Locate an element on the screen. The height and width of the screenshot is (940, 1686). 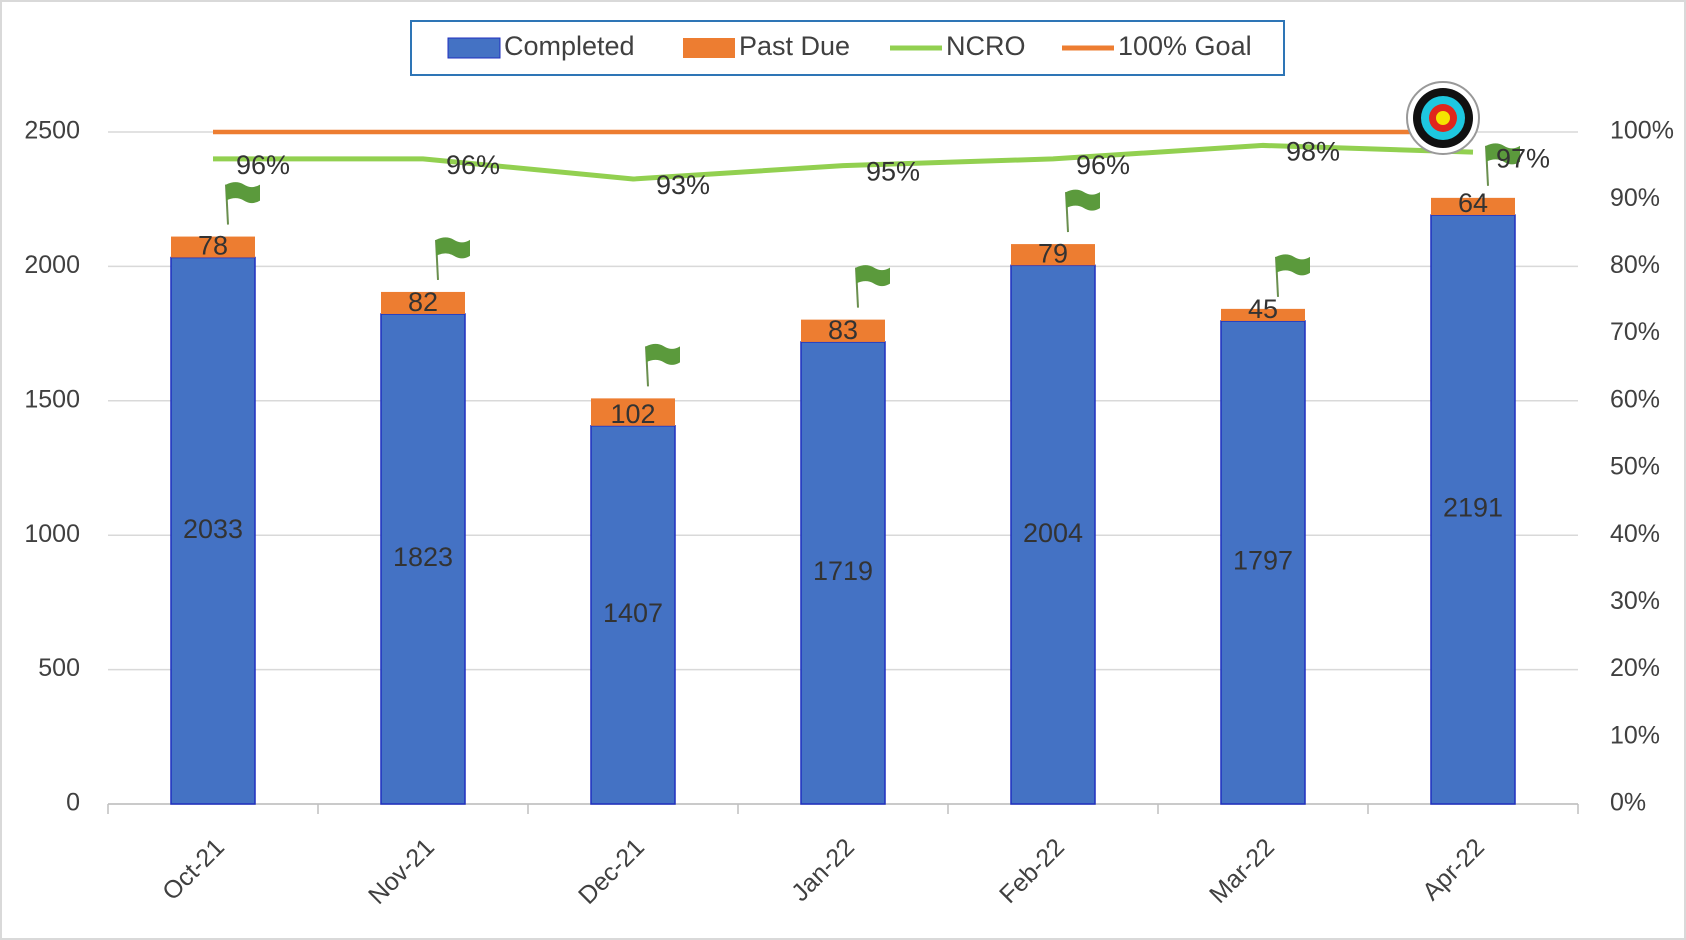
y-tick-label: 1000 is located at coordinates (52, 534).